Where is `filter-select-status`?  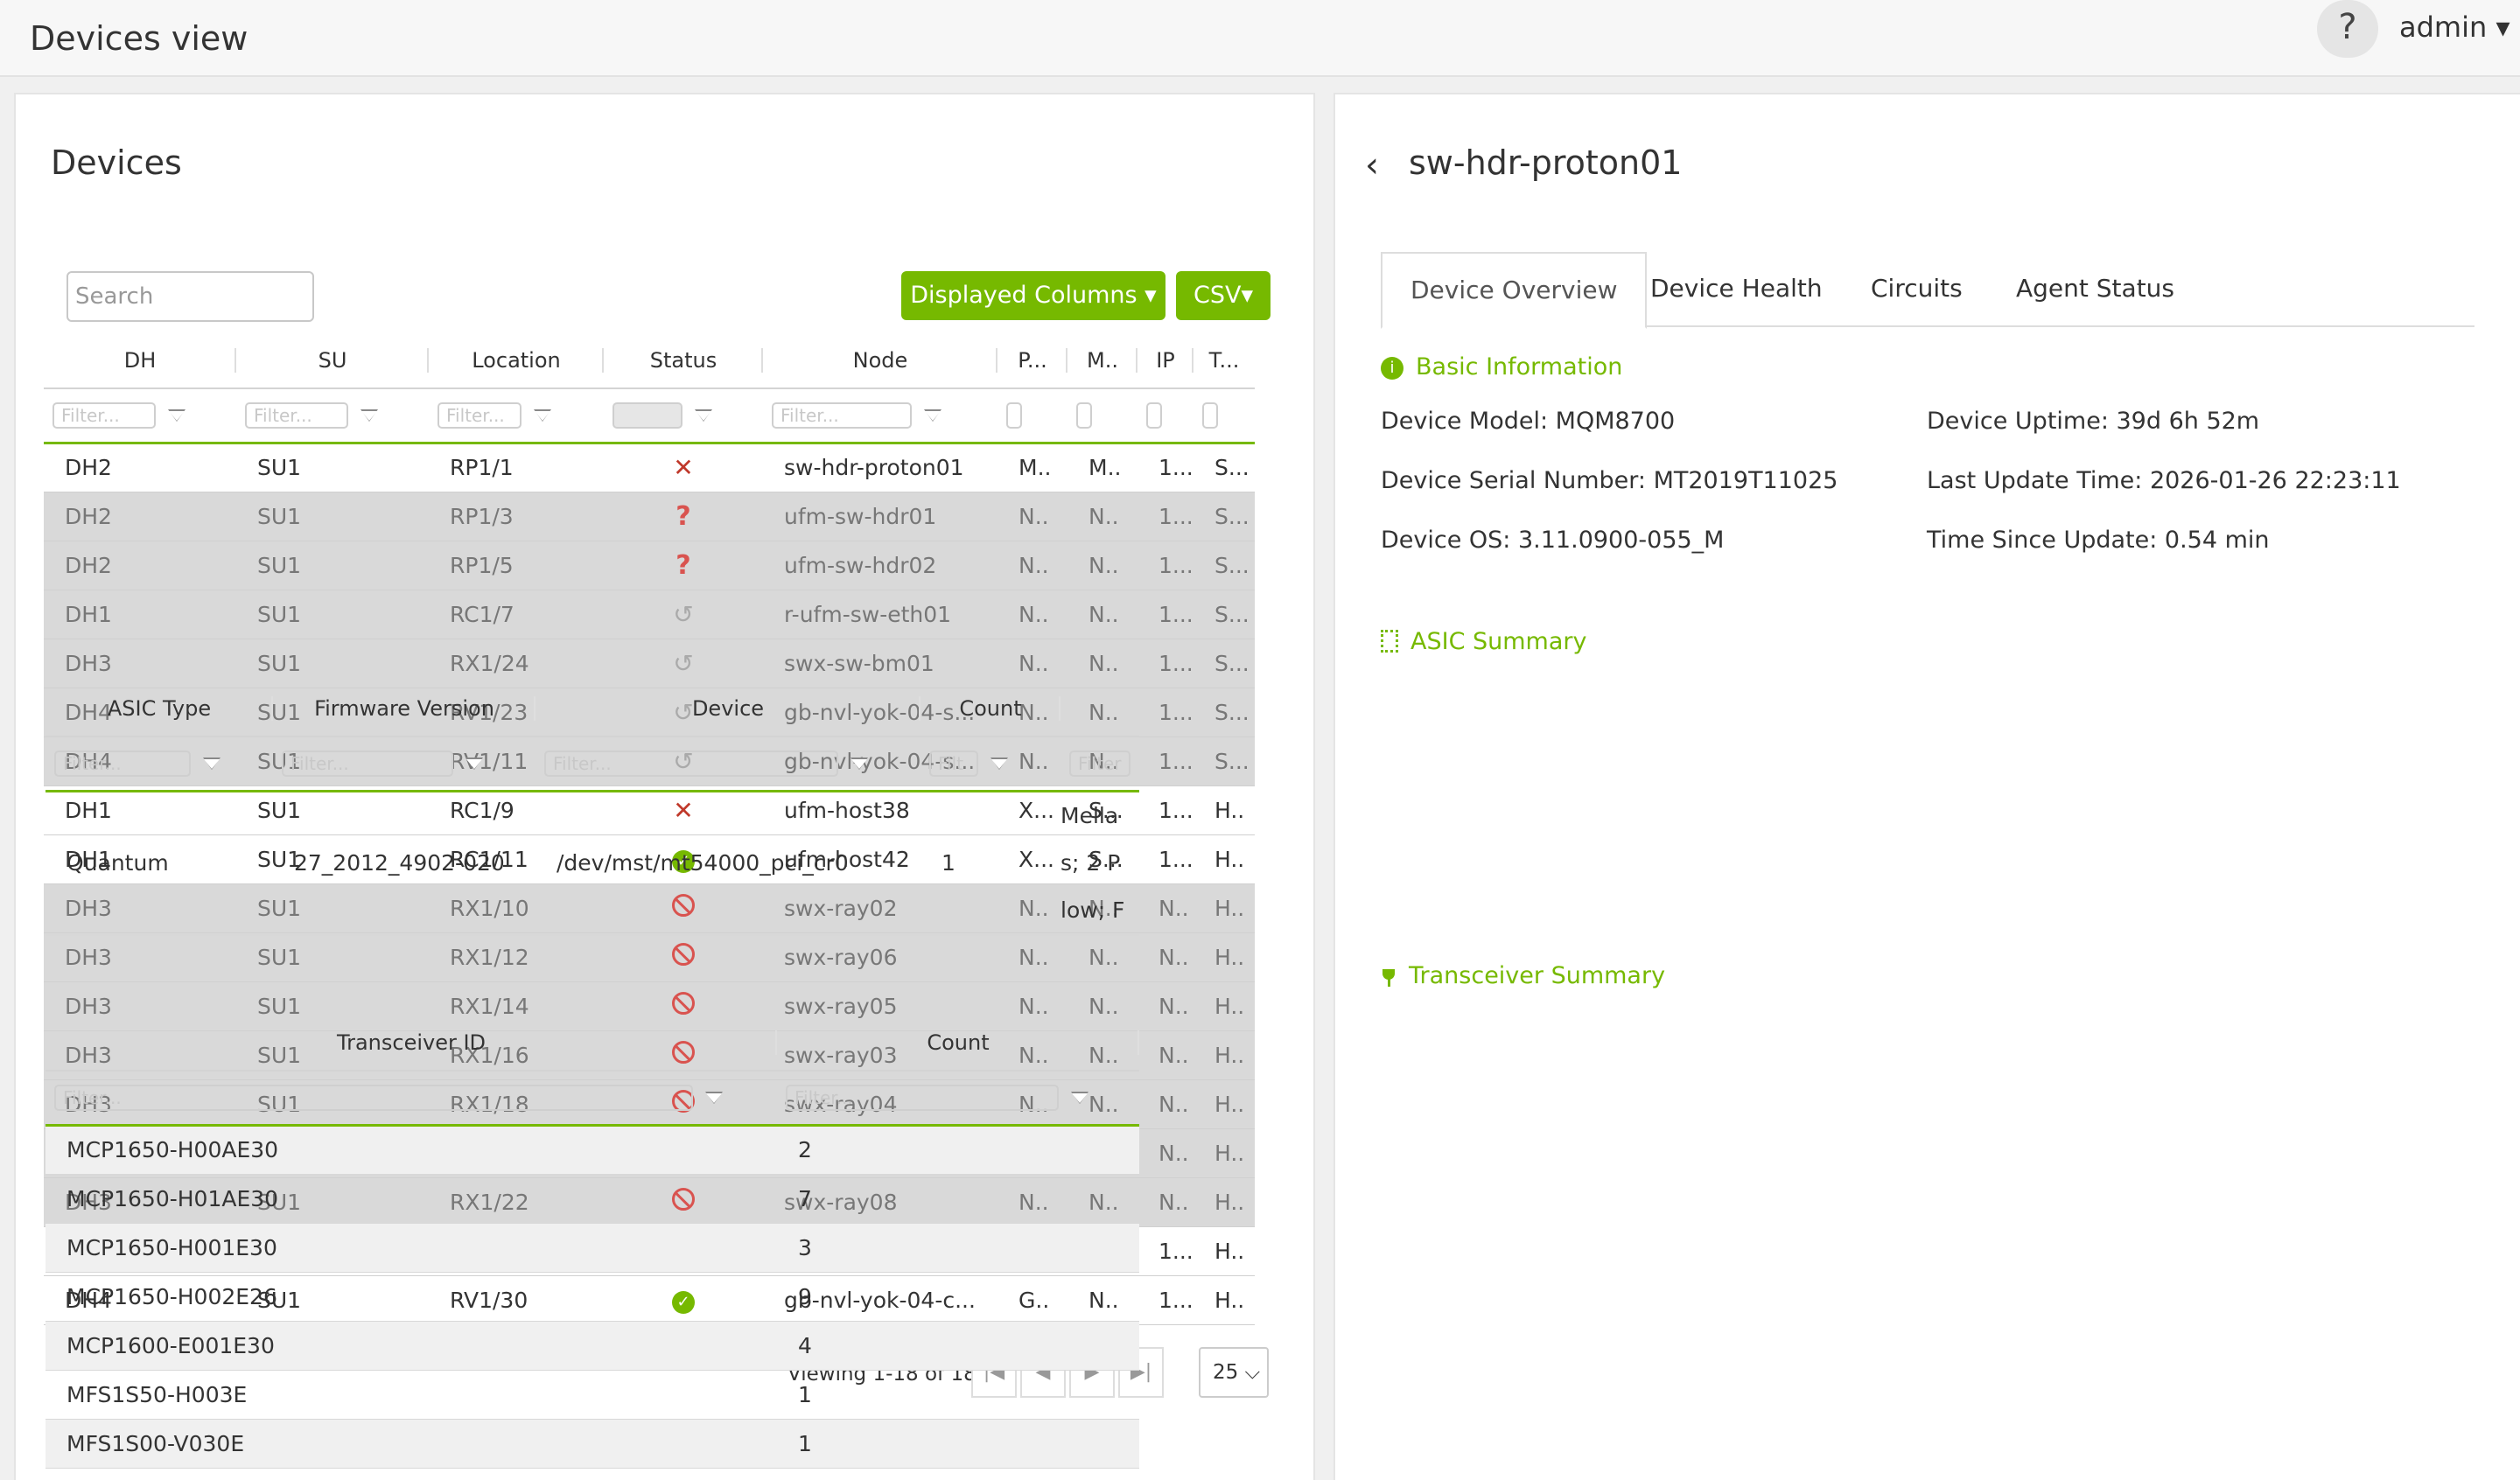
filter-select-status is located at coordinates (647, 416).